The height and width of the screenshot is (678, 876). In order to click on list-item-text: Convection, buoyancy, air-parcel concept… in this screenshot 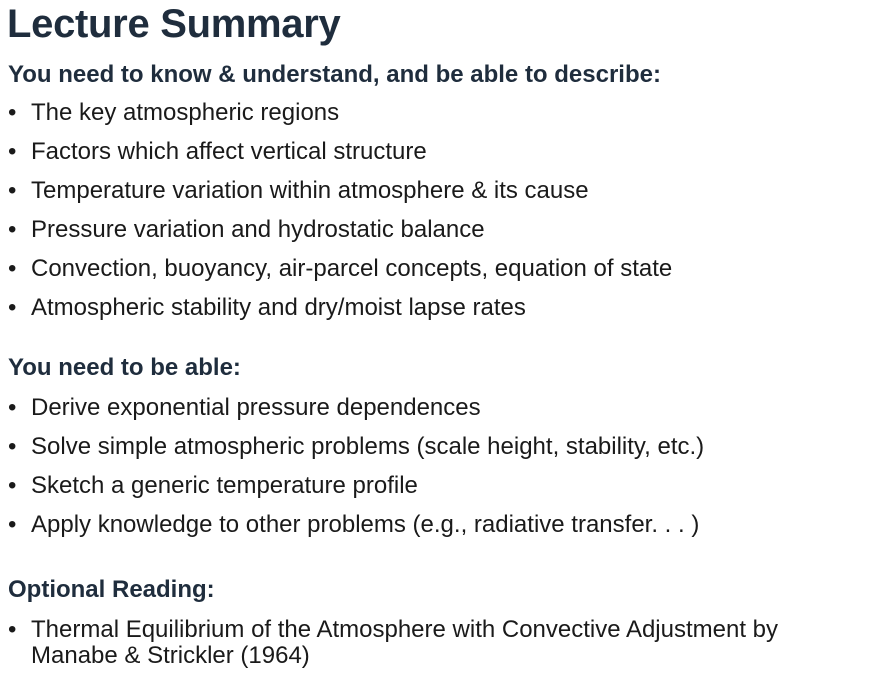, I will do `click(352, 268)`.